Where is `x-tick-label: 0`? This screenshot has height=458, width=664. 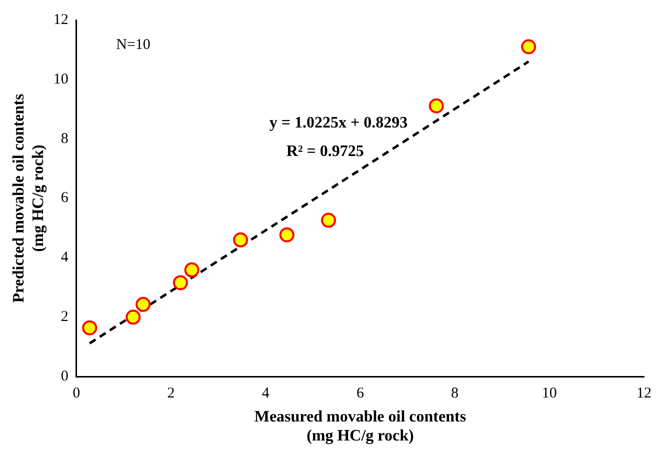 x-tick-label: 0 is located at coordinates (76, 394).